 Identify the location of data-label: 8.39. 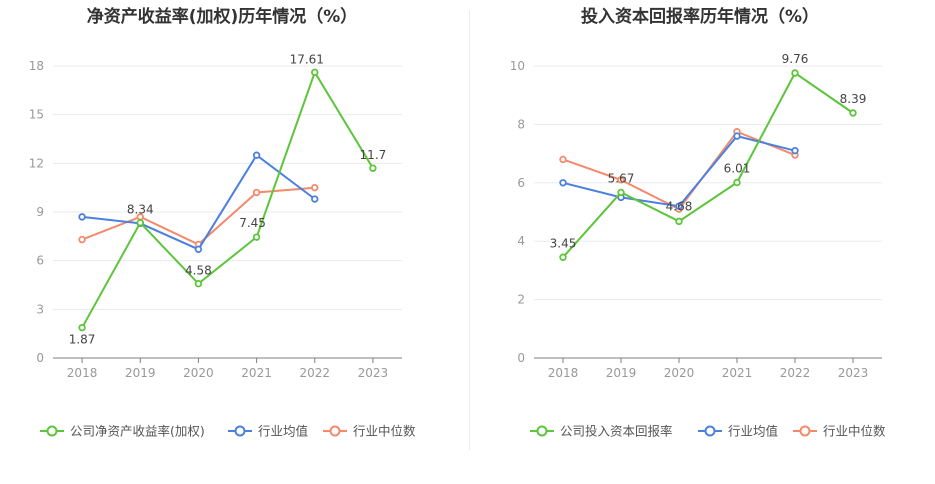
(853, 99).